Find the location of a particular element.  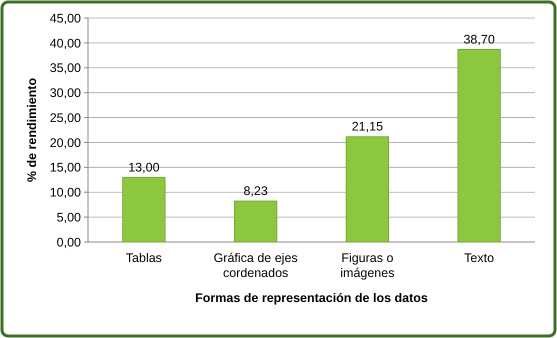

y-tick-label: 10,00 is located at coordinates (66, 193).